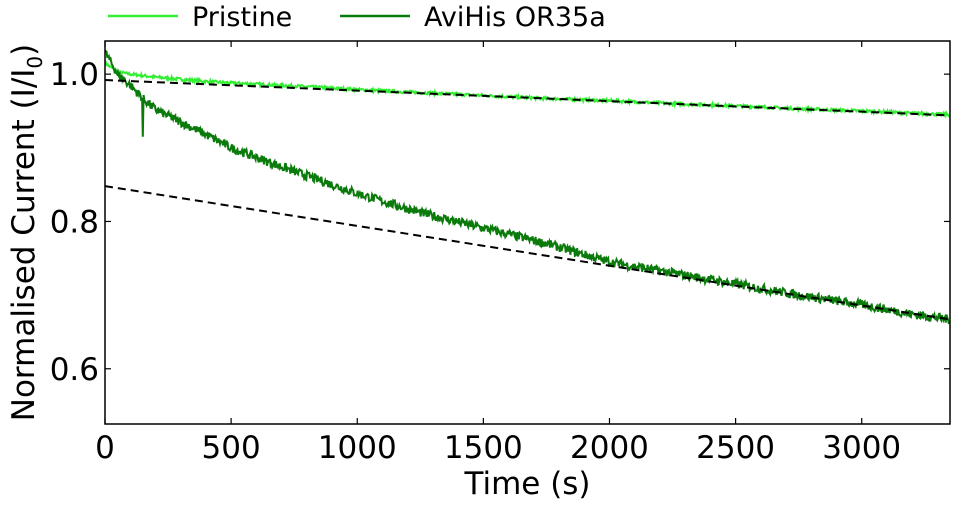  What do you see at coordinates (24, 50) in the screenshot?
I see `y-axis-label-end: )` at bounding box center [24, 50].